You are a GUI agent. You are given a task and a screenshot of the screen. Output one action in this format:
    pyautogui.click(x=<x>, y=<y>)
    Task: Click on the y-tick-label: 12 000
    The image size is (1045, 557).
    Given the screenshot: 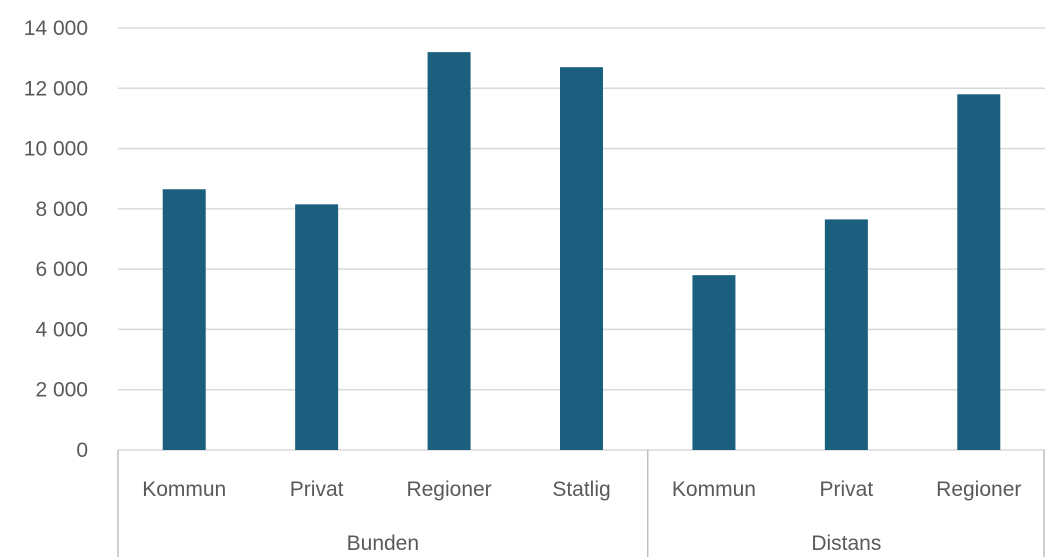 What is the action you would take?
    pyautogui.click(x=56, y=88)
    